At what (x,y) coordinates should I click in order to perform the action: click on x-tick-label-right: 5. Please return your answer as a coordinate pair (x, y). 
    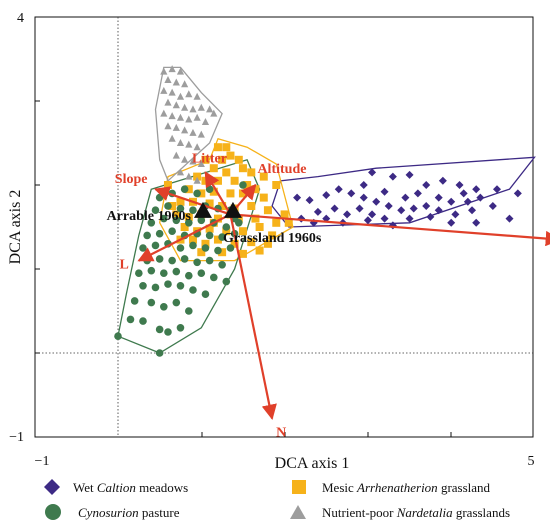
    Looking at the image, I should click on (531, 461).